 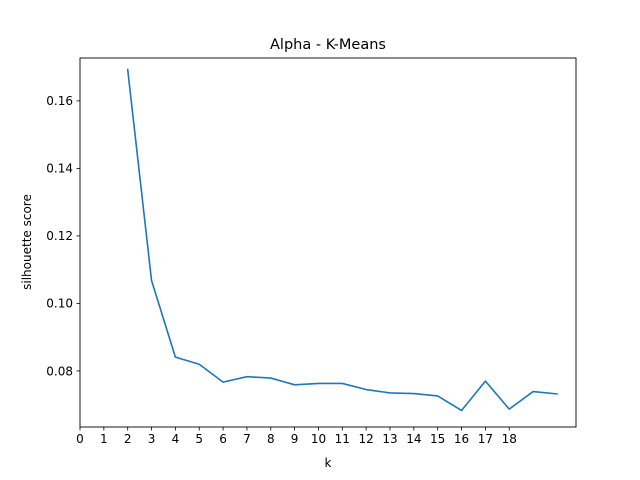 I want to click on y-tick-label: 0.08, so click(x=59, y=371).